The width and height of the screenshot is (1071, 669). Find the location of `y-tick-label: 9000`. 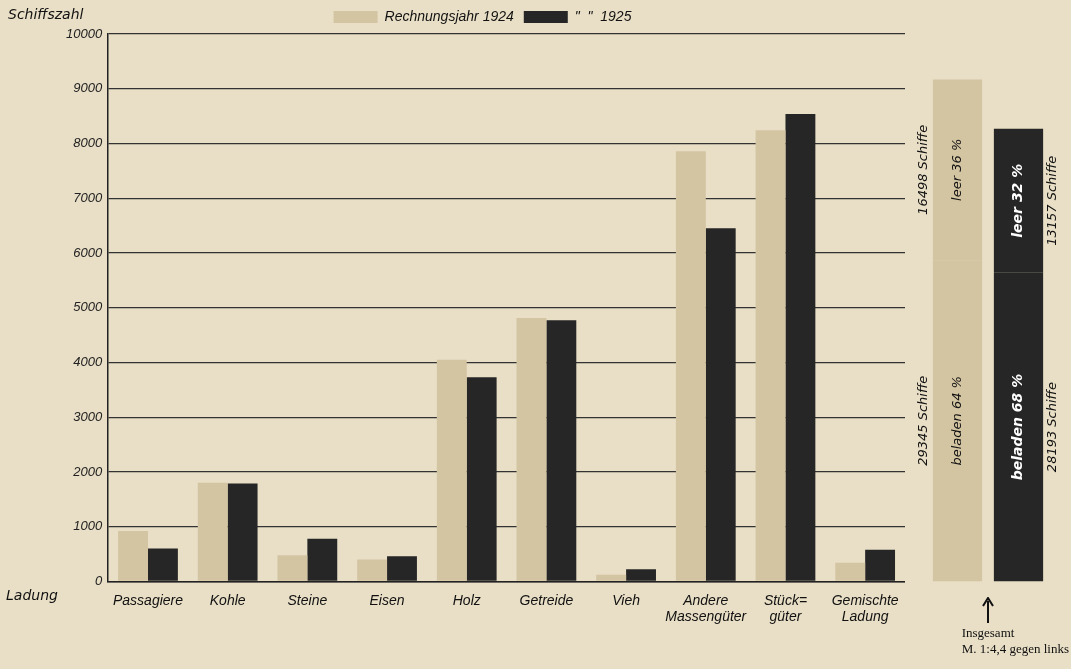

y-tick-label: 9000 is located at coordinates (88, 88).